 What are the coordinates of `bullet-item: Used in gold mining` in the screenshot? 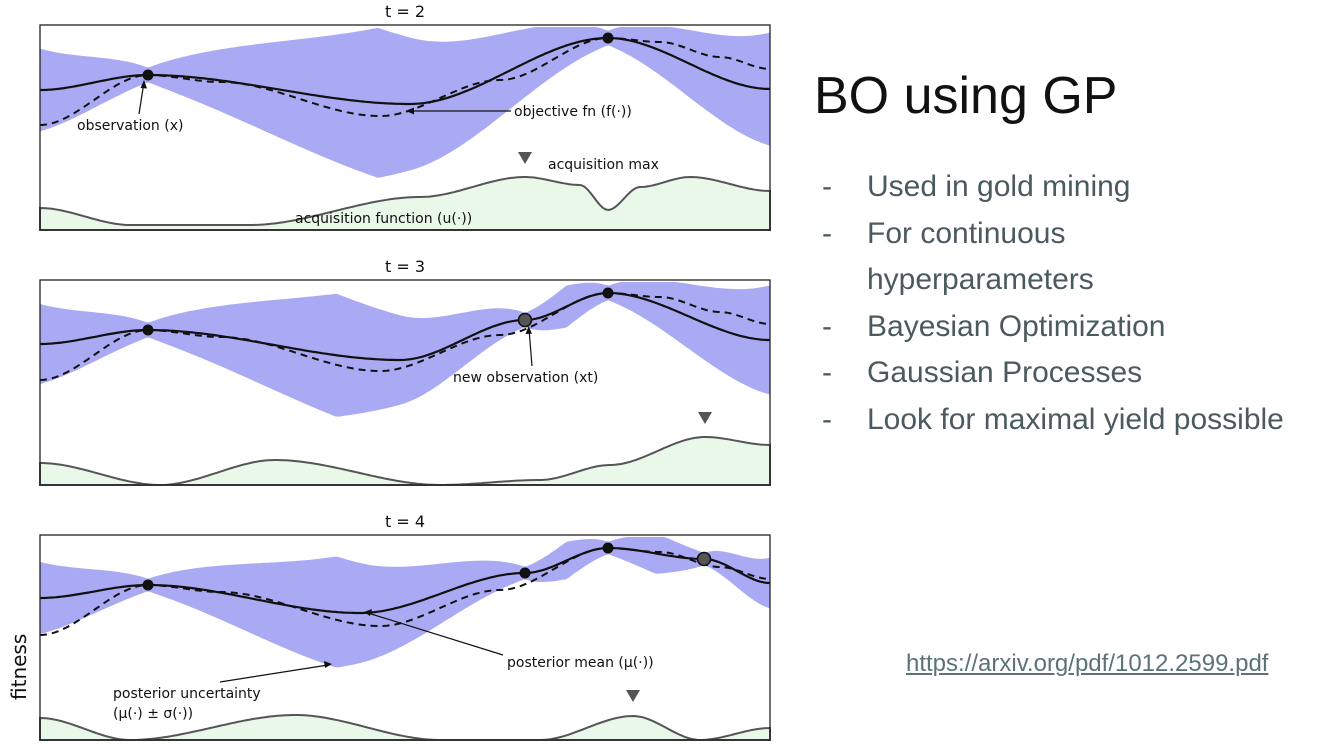 It's located at (1060, 187).